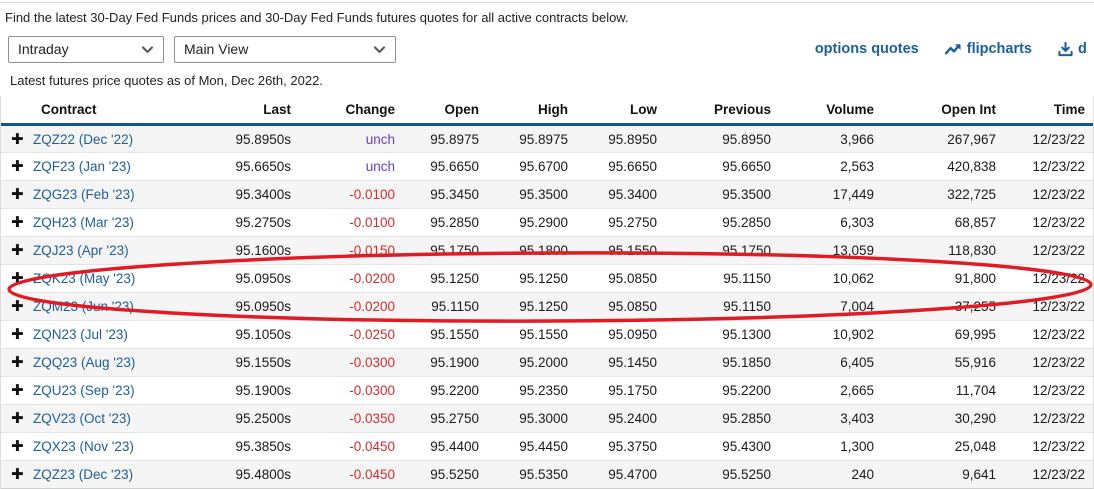  I want to click on contract-link: ZQK23 (May '23), so click(84, 278).